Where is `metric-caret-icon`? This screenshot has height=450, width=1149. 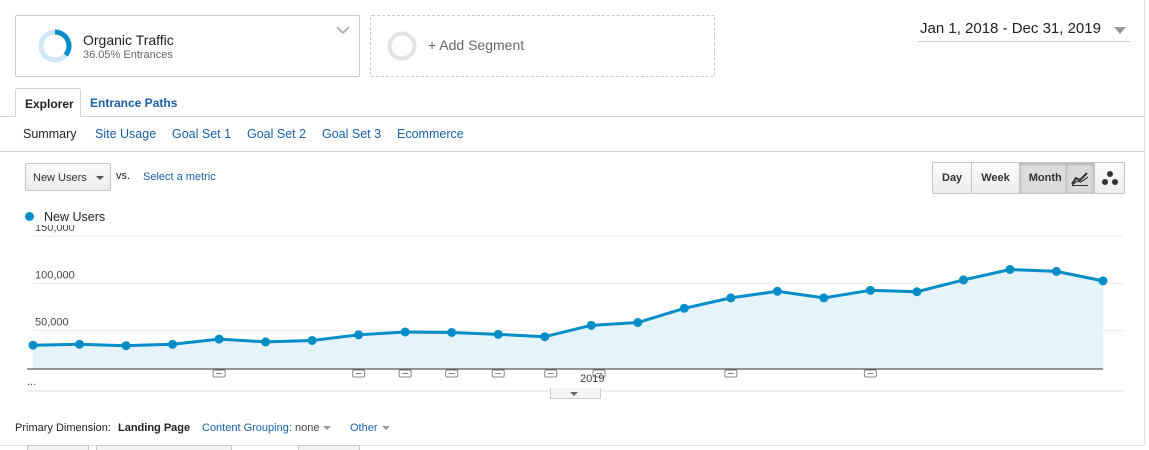 metric-caret-icon is located at coordinates (100, 178).